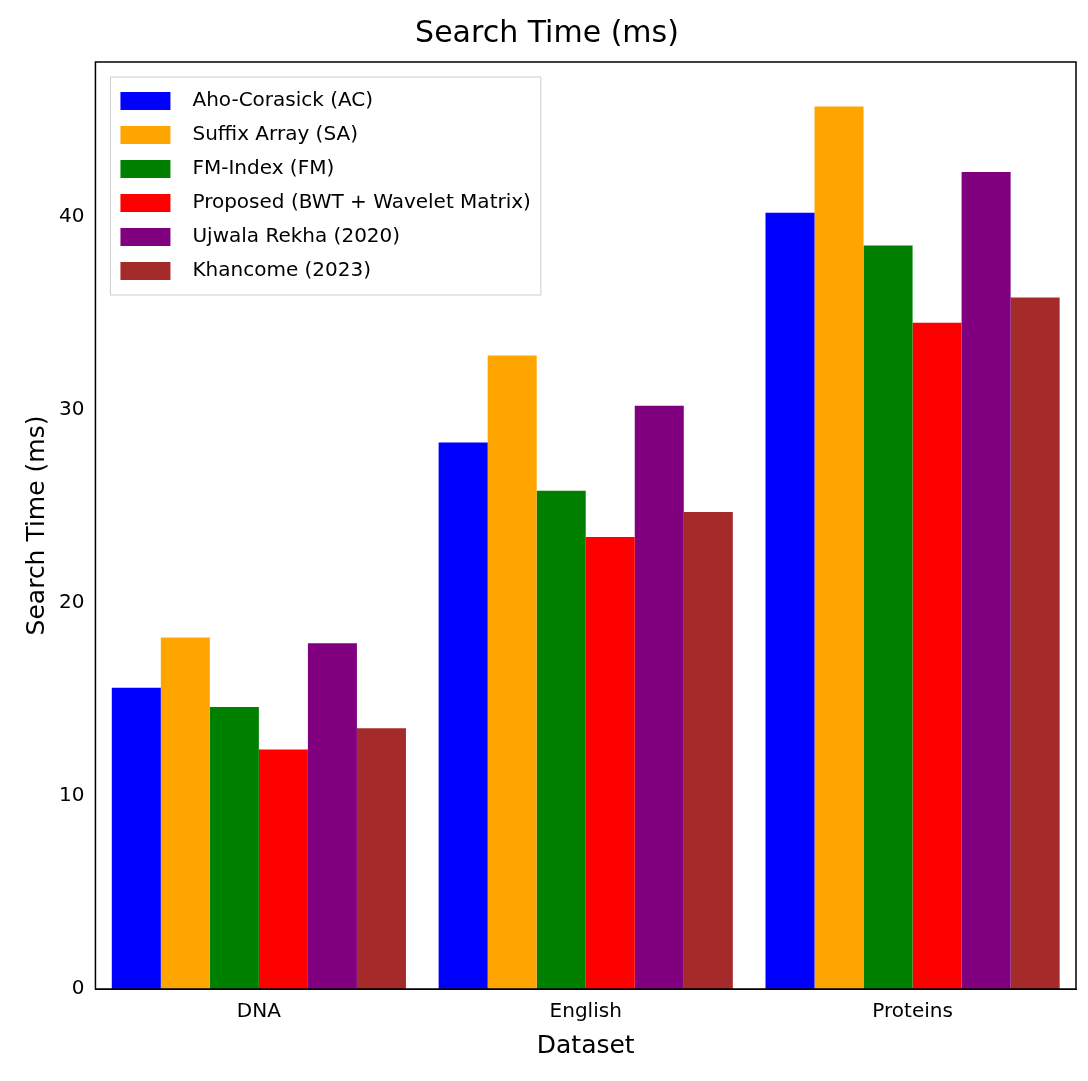 The width and height of the screenshot is (1088, 1081). What do you see at coordinates (275, 133) in the screenshot?
I see `legend-label: Suffix Array (SA)` at bounding box center [275, 133].